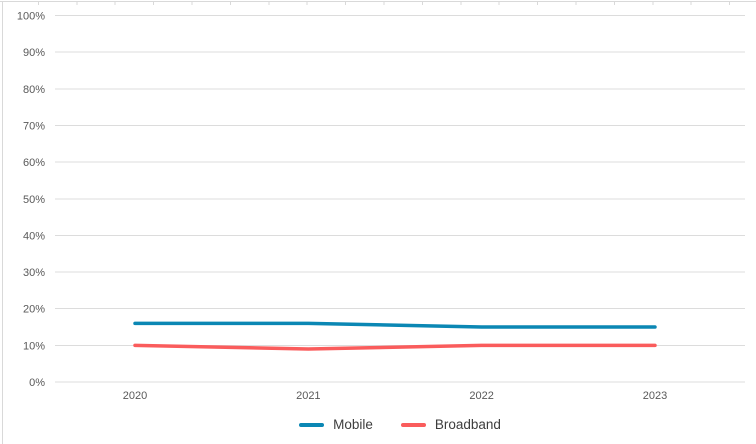 This screenshot has width=756, height=444. Describe the element at coordinates (37, 383) in the screenshot. I see `y-axis-label: 0%` at that location.